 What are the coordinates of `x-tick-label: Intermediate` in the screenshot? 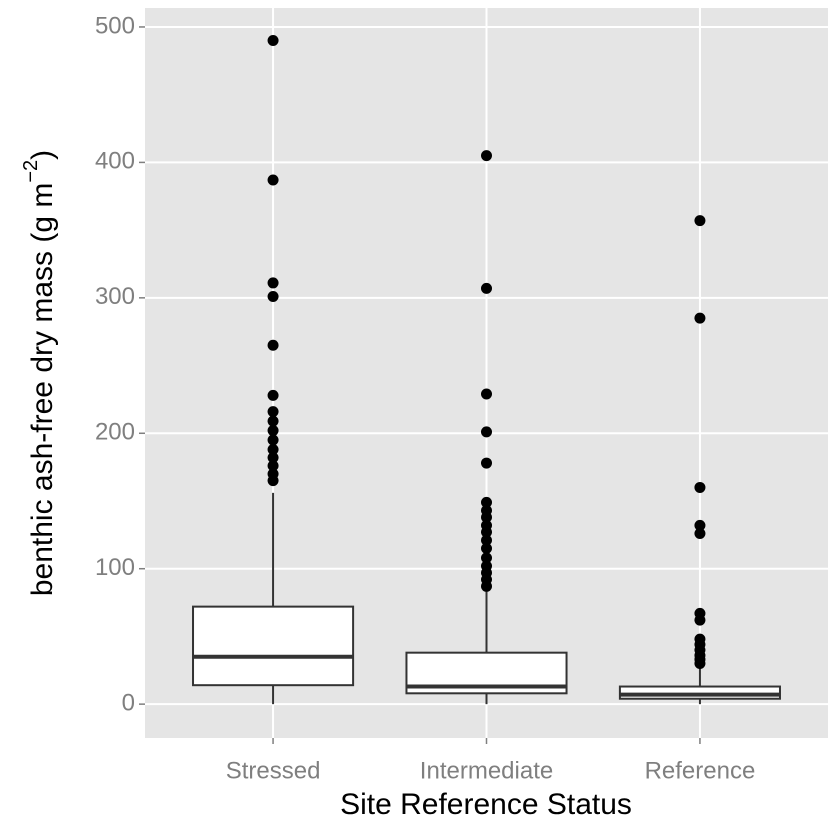 It's located at (486, 770).